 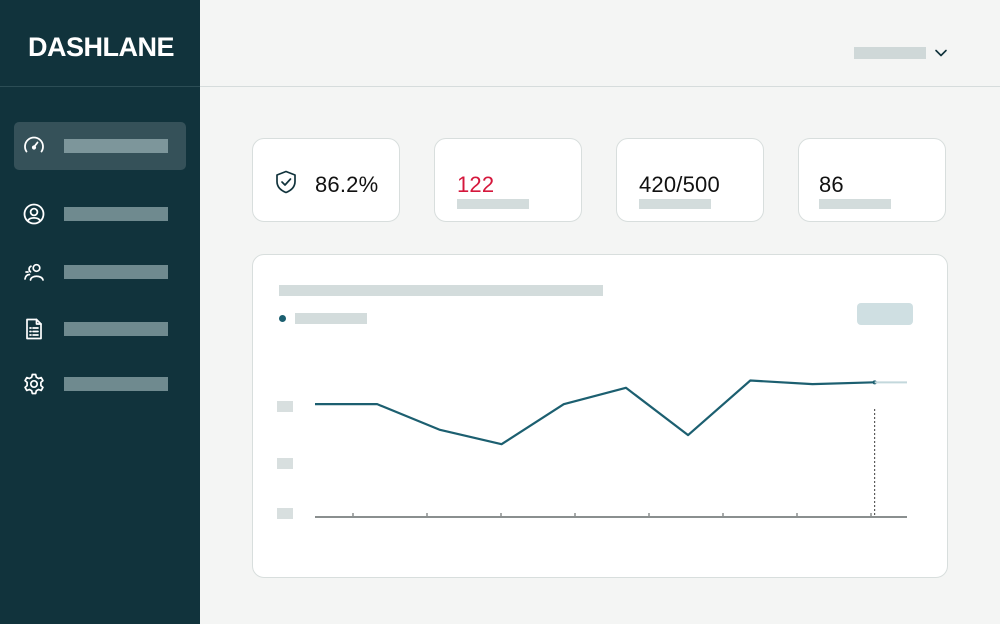 What do you see at coordinates (441, 290) in the screenshot?
I see `chart-title` at bounding box center [441, 290].